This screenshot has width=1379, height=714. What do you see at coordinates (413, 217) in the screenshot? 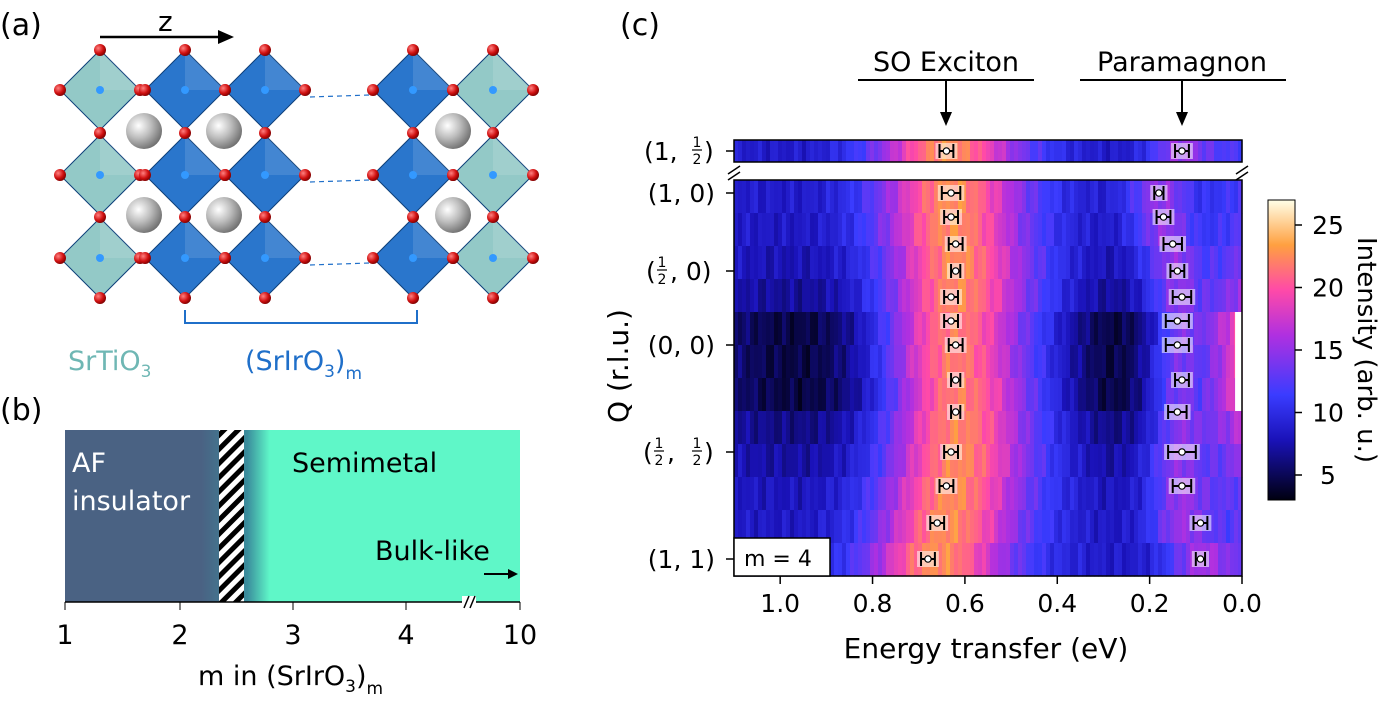
I see `oxygen-atom` at bounding box center [413, 217].